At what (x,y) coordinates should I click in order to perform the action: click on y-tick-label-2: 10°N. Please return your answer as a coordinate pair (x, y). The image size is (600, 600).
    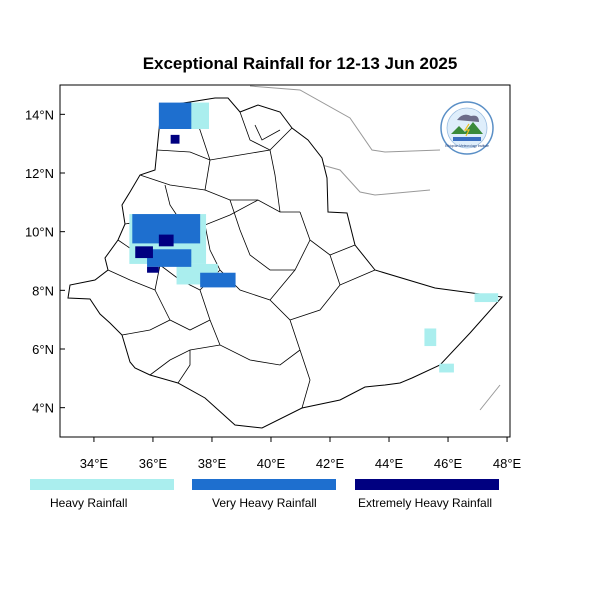
    Looking at the image, I should click on (39, 232).